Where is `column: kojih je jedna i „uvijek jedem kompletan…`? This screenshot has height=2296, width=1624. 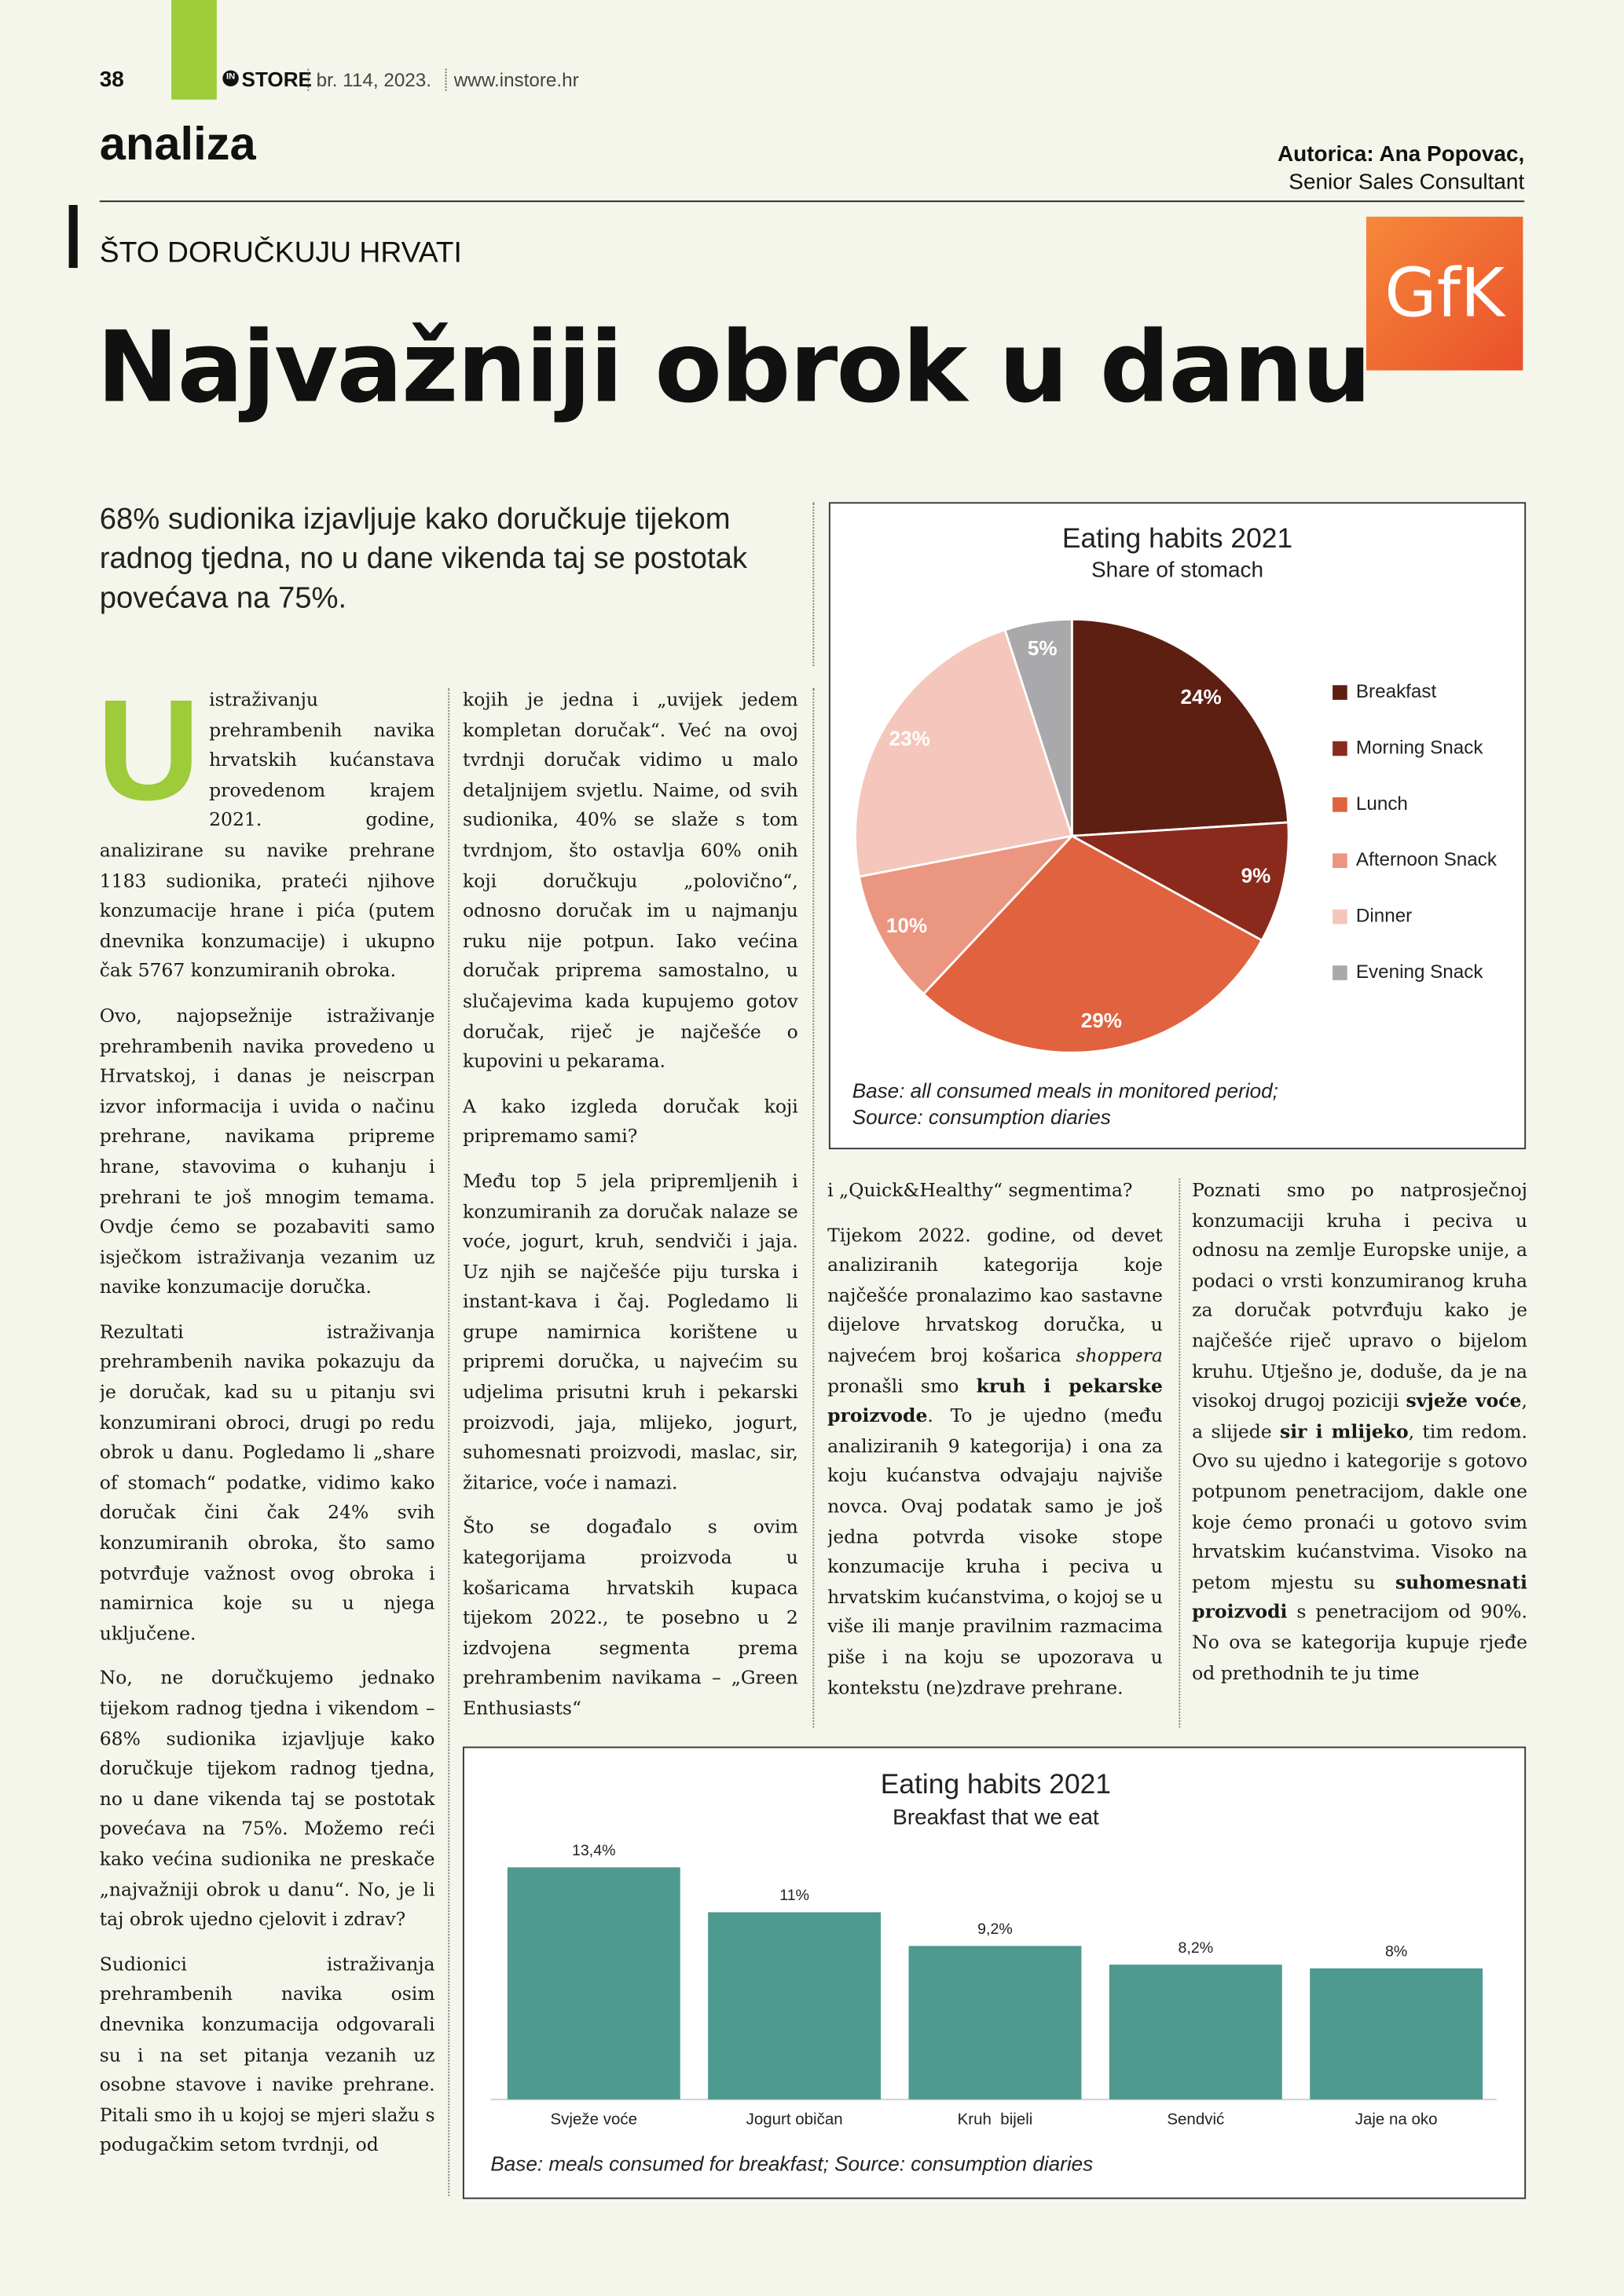 column: kojih je jedna i „uvijek jedem kompletan… is located at coordinates (630, 1208).